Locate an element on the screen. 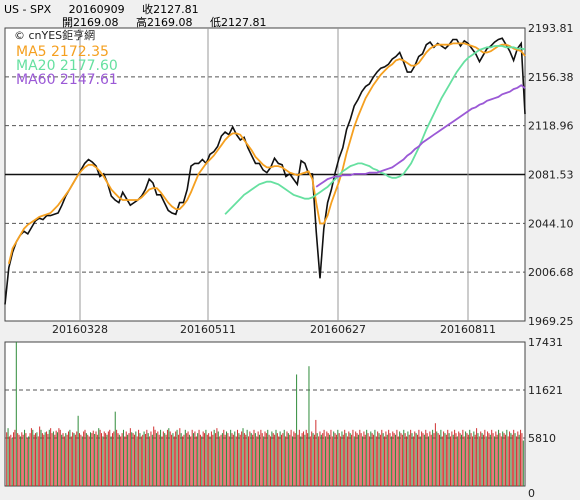 The image size is (580, 500). date-label: 20160909 is located at coordinates (96, 9).